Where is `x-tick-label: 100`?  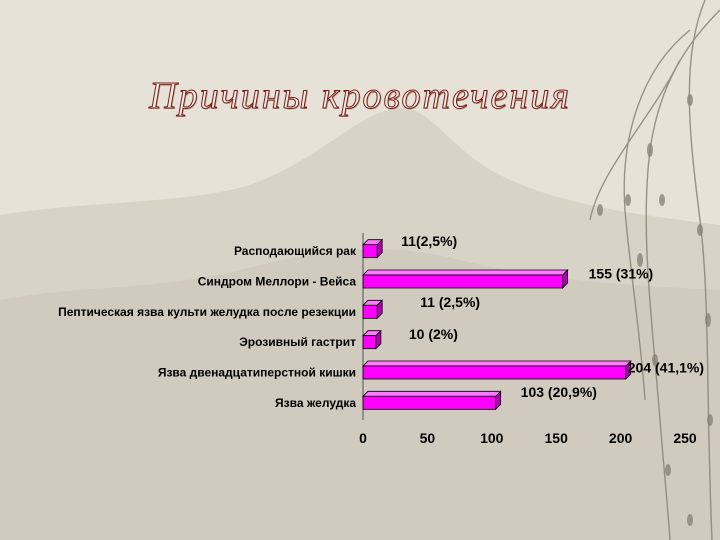 x-tick-label: 100 is located at coordinates (492, 438).